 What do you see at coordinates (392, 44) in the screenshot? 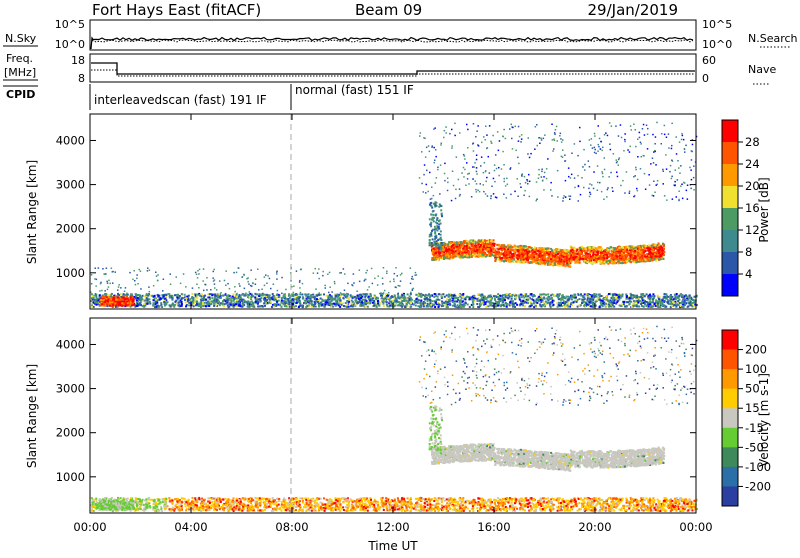
I see `nsky-trace` at bounding box center [392, 44].